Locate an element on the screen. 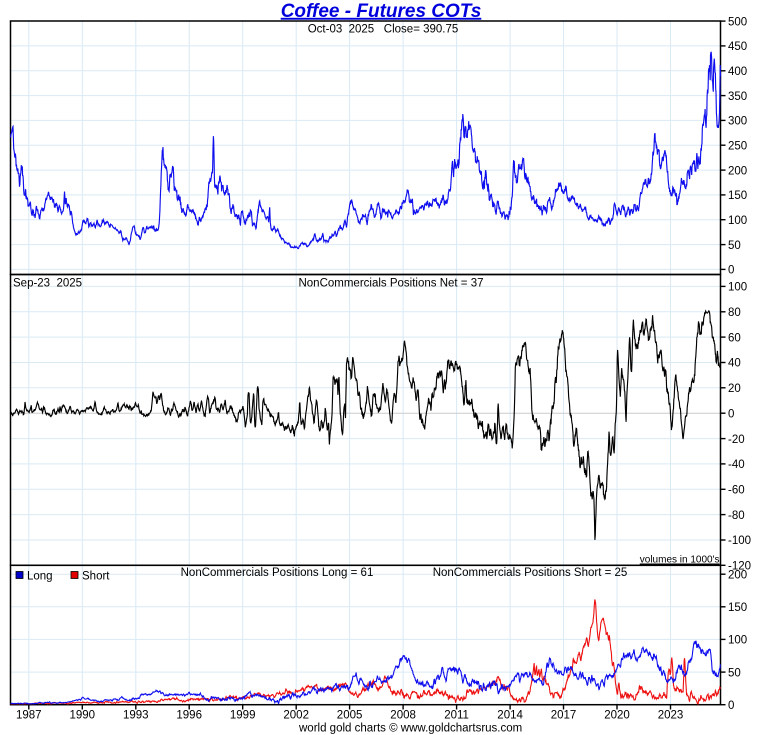  svg-text: 350 is located at coordinates (737, 97).